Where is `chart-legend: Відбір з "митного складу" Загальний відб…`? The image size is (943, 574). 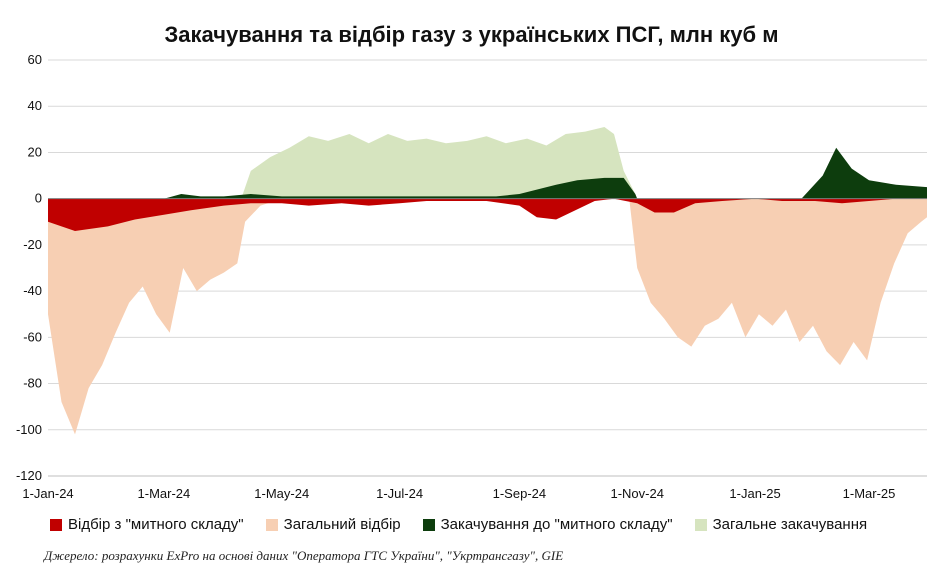
chart-legend: Відбір з "митного складу" Загальний відб… is located at coordinates (490, 524).